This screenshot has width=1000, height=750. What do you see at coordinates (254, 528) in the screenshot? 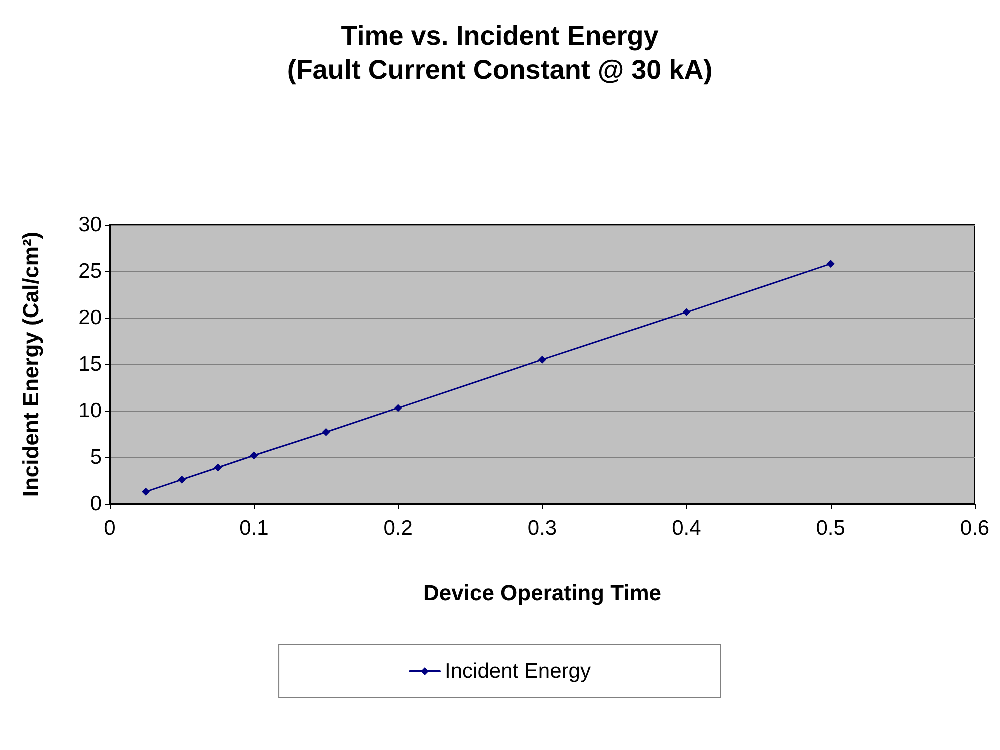
I see `x-tick-label: 0.1` at bounding box center [254, 528].